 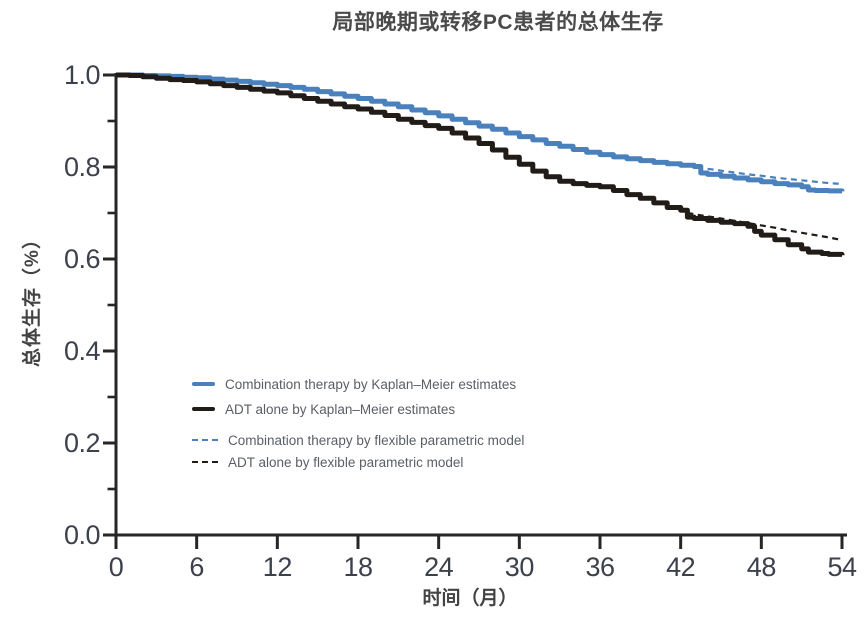 I want to click on x-tick-label: 42, so click(x=681, y=567).